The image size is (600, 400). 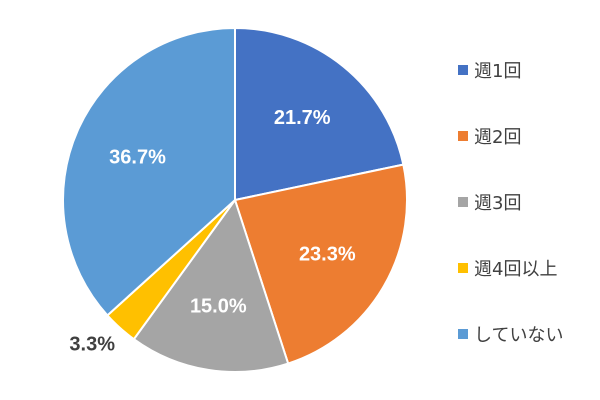 What do you see at coordinates (518, 335) in the screenshot?
I see `legend-label-5: していない` at bounding box center [518, 335].